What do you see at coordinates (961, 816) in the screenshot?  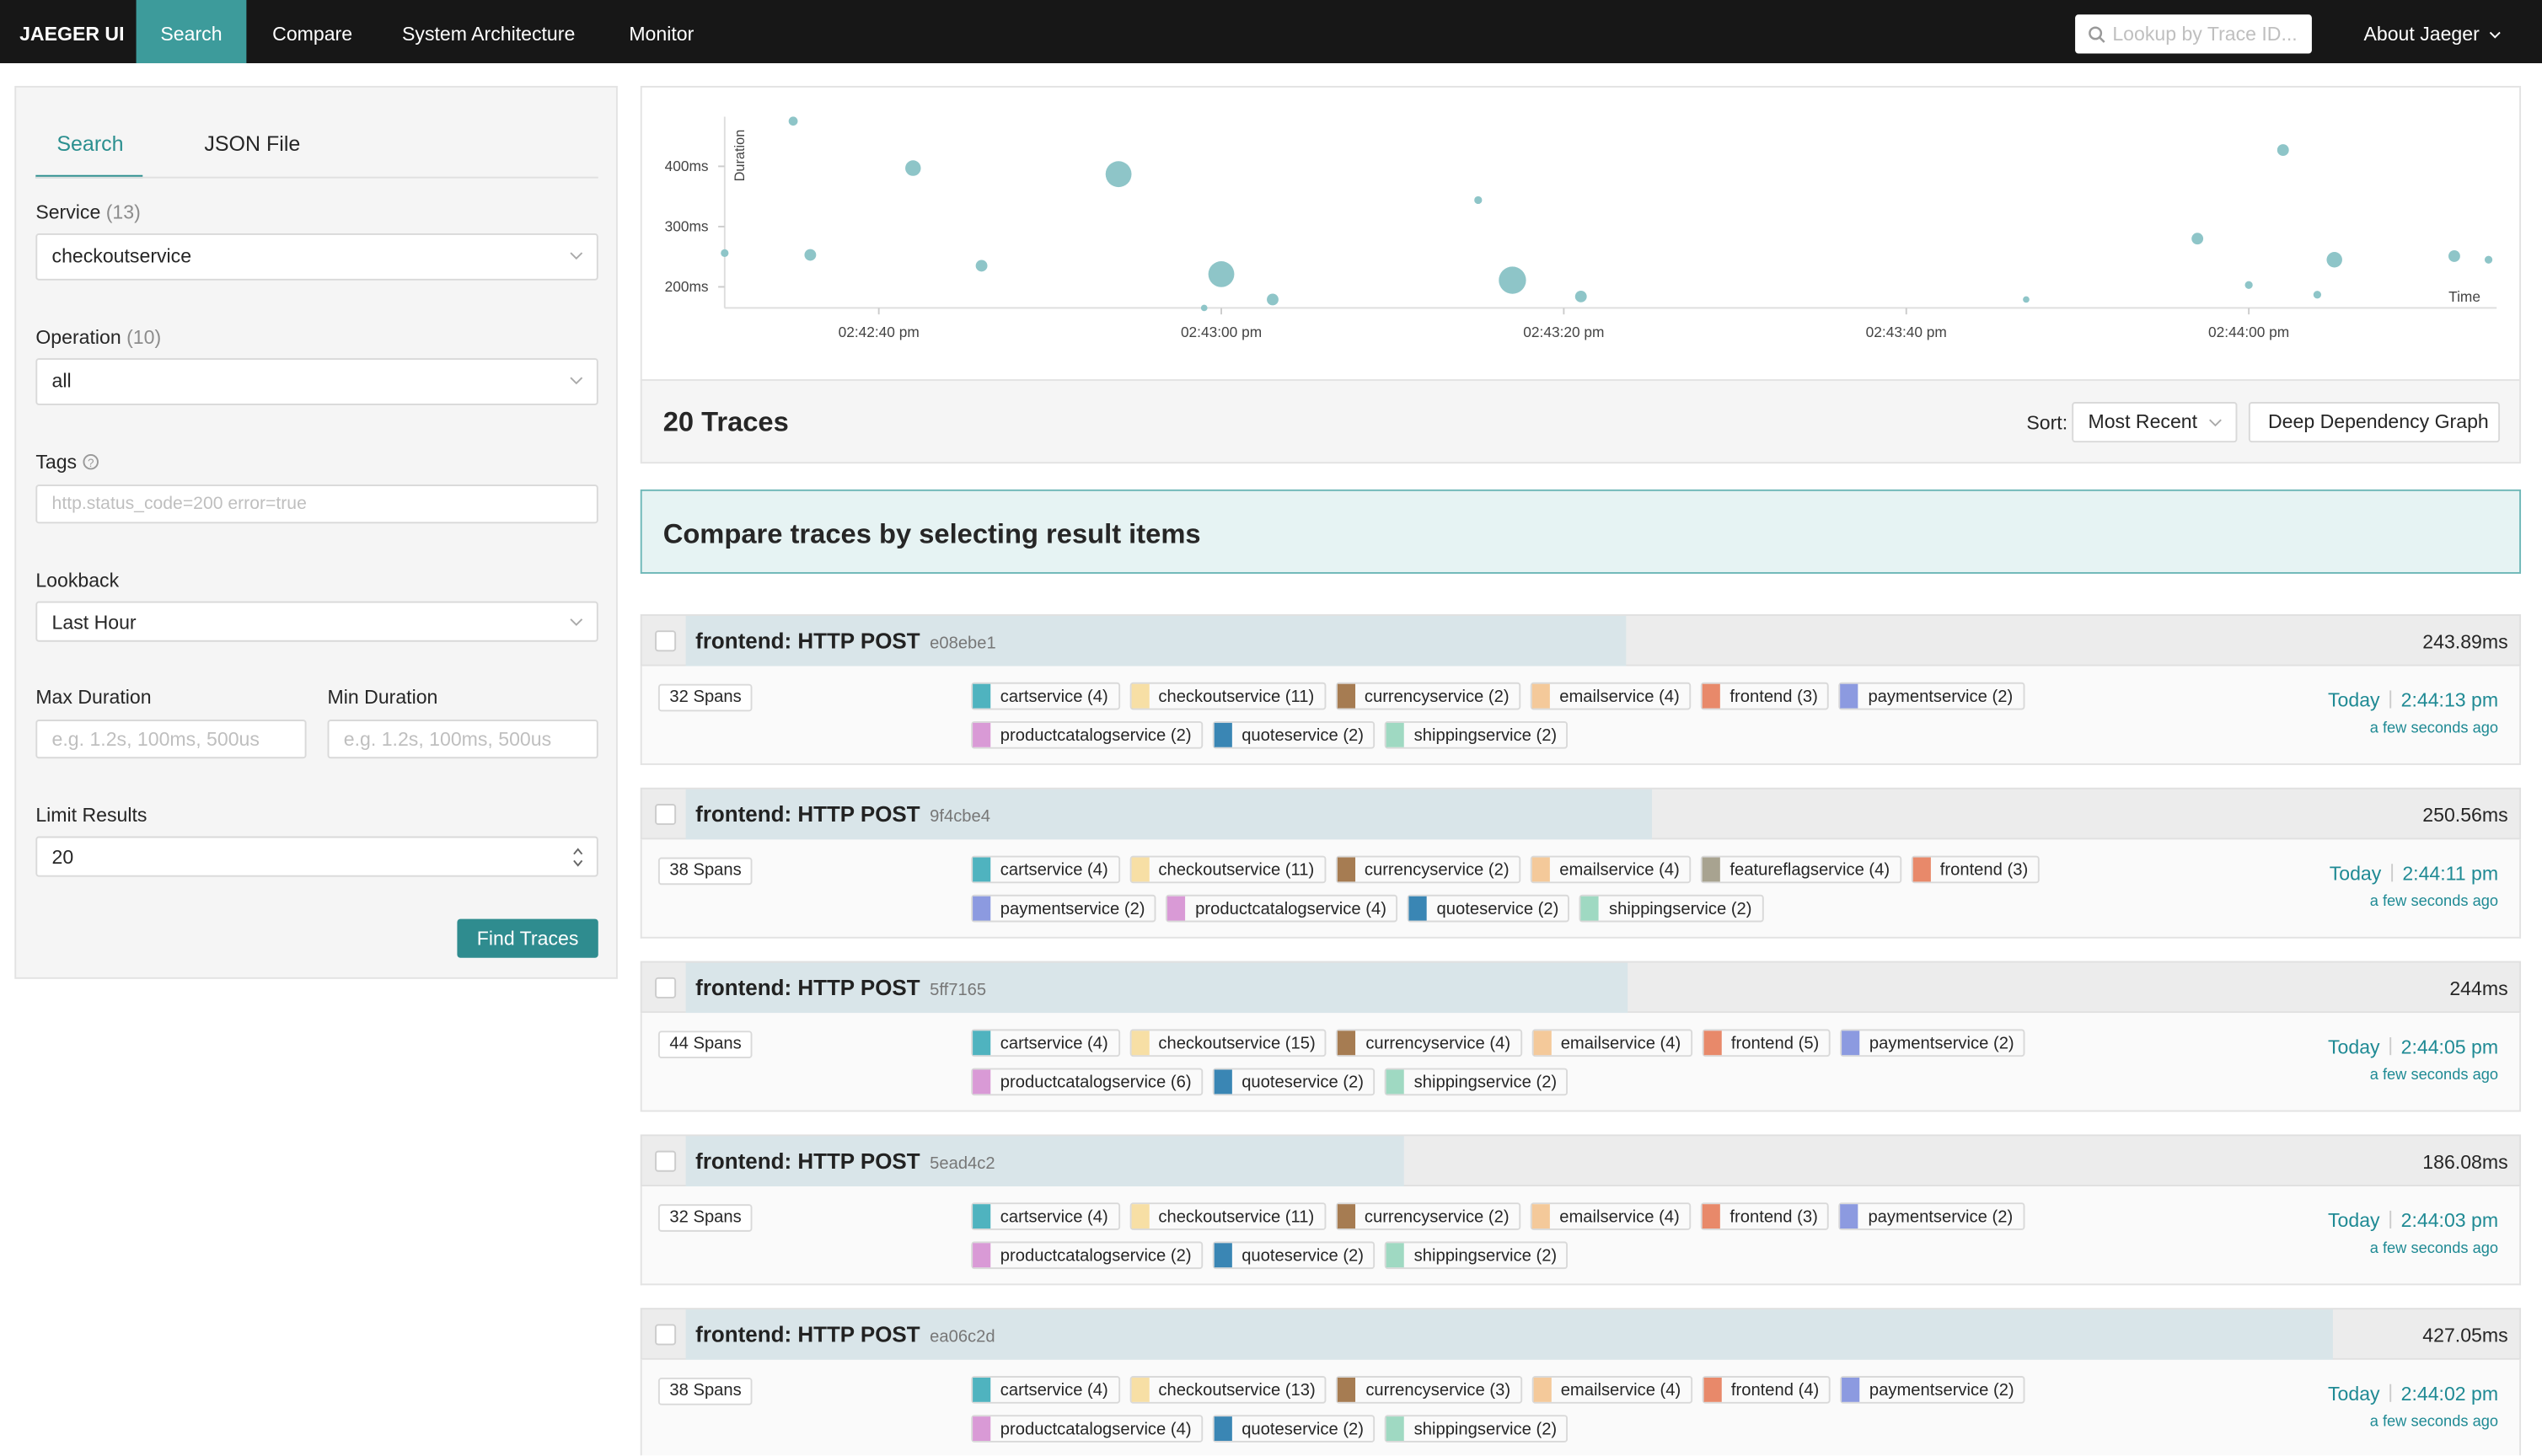 I see `trace-id: 9f4cbe4` at bounding box center [961, 816].